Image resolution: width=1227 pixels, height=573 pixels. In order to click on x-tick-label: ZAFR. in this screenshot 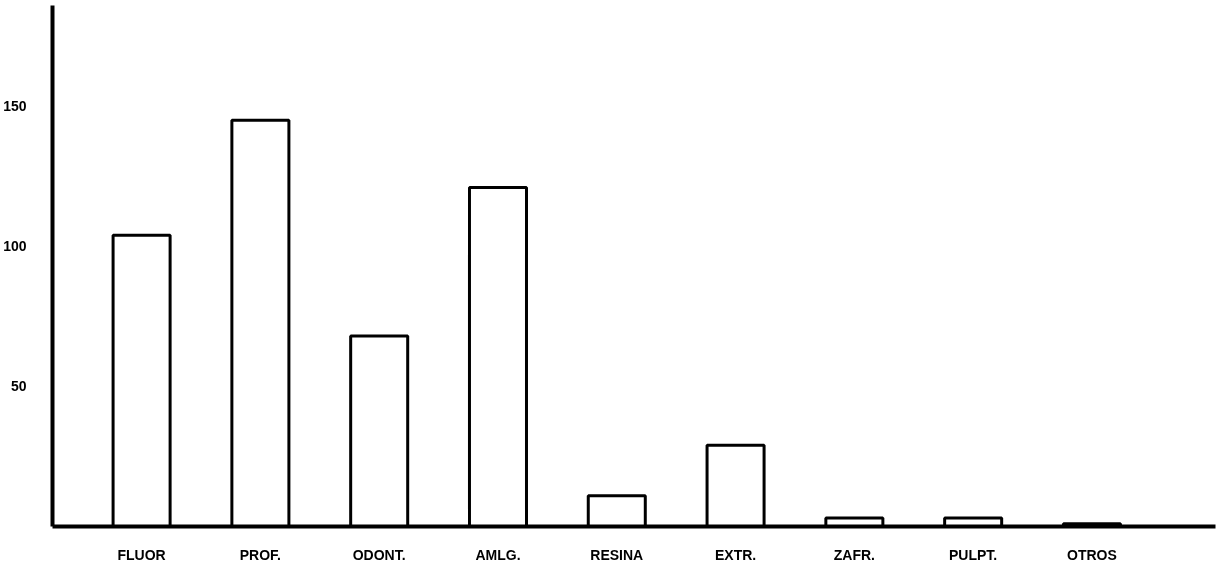, I will do `click(854, 554)`.